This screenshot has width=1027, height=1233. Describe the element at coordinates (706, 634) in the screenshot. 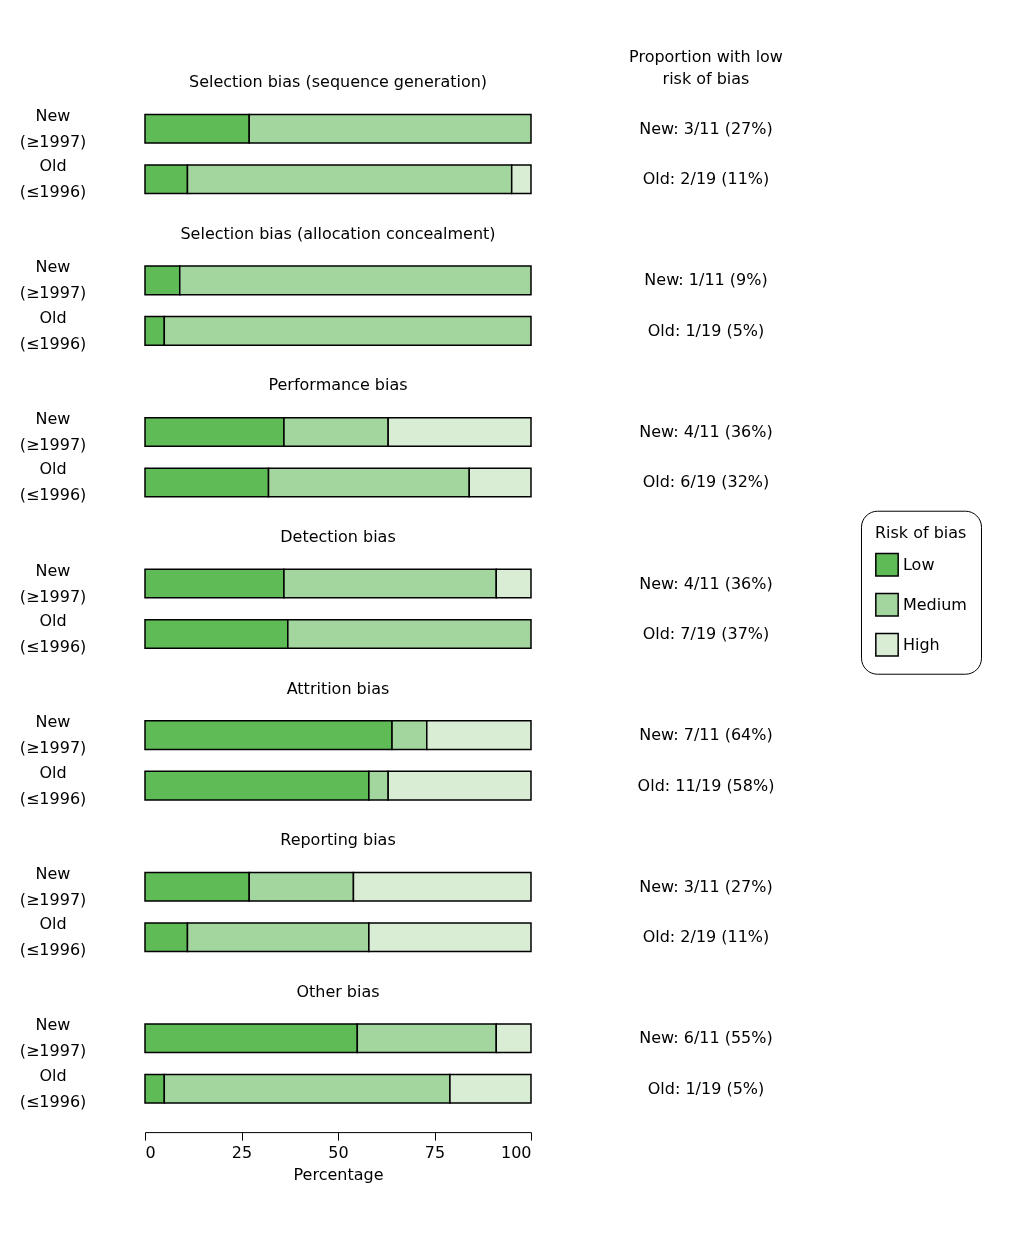

I see `data-label: Old: 7/19 (37%)` at that location.